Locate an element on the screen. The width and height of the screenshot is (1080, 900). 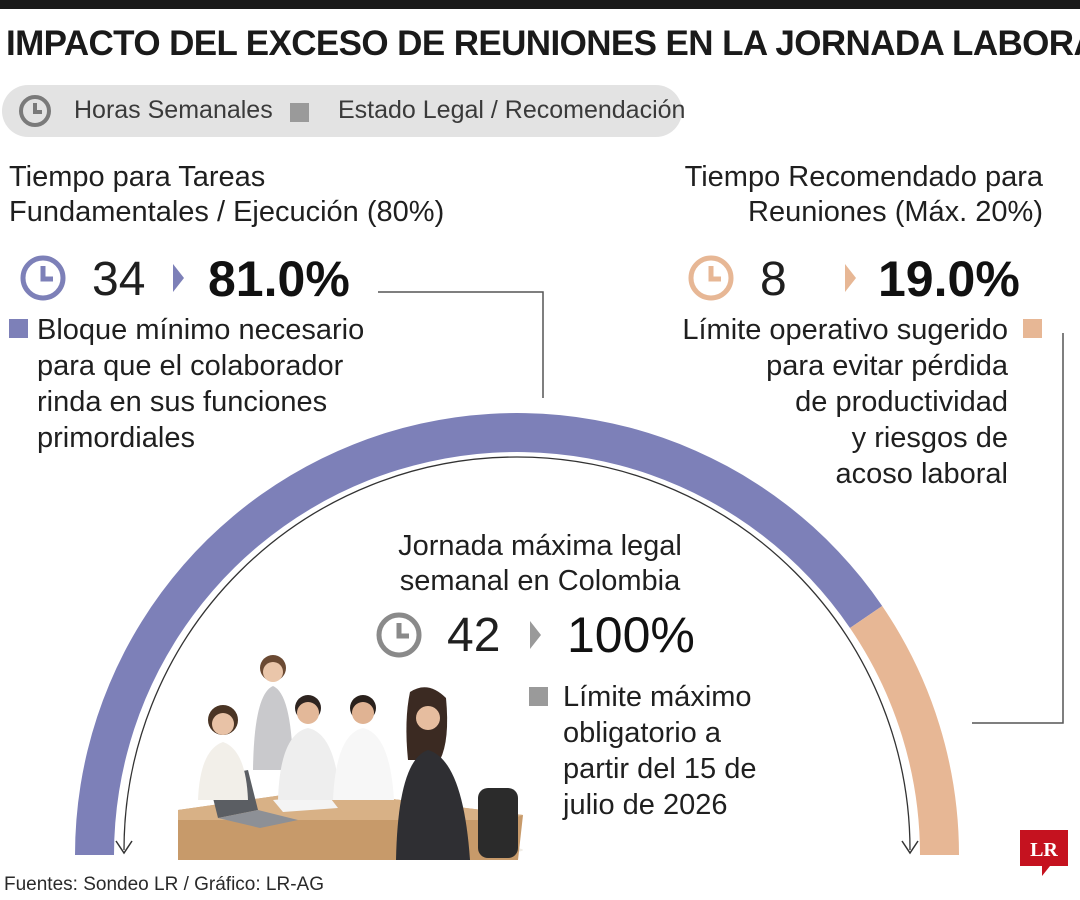
arrow-left-icon is located at coordinates (124, 847).